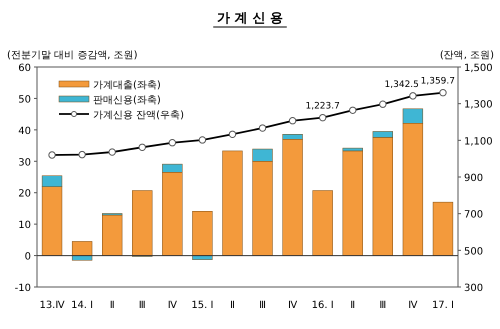 The image size is (500, 329). Describe the element at coordinates (250, 18) in the screenshot. I see `chart-title: 가 계 신 용` at that location.